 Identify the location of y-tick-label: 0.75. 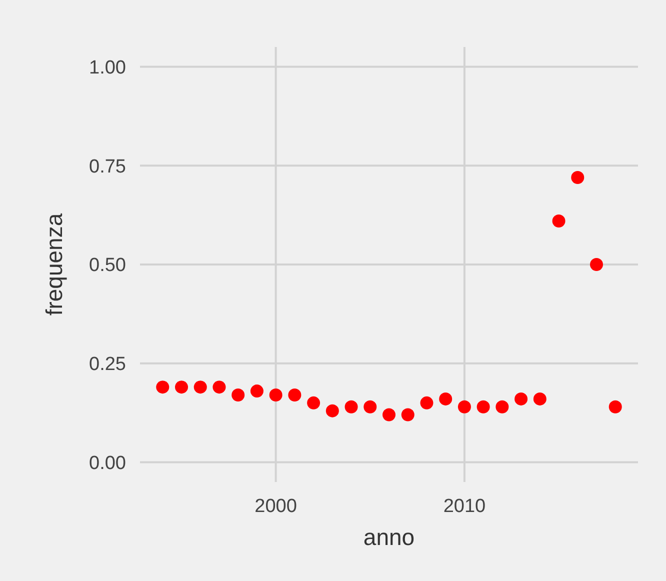
(107, 167).